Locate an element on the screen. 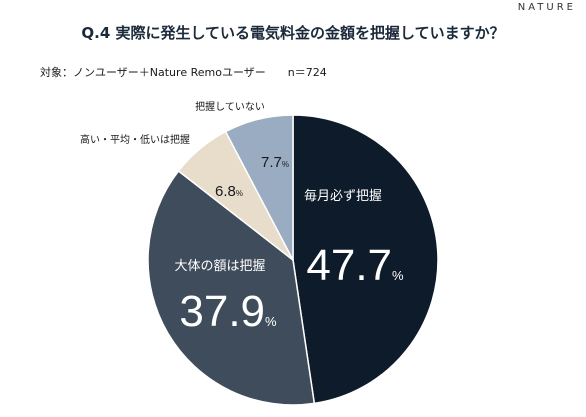 The height and width of the screenshot is (417, 586). brand-logo: NATURE is located at coordinates (546, 7).